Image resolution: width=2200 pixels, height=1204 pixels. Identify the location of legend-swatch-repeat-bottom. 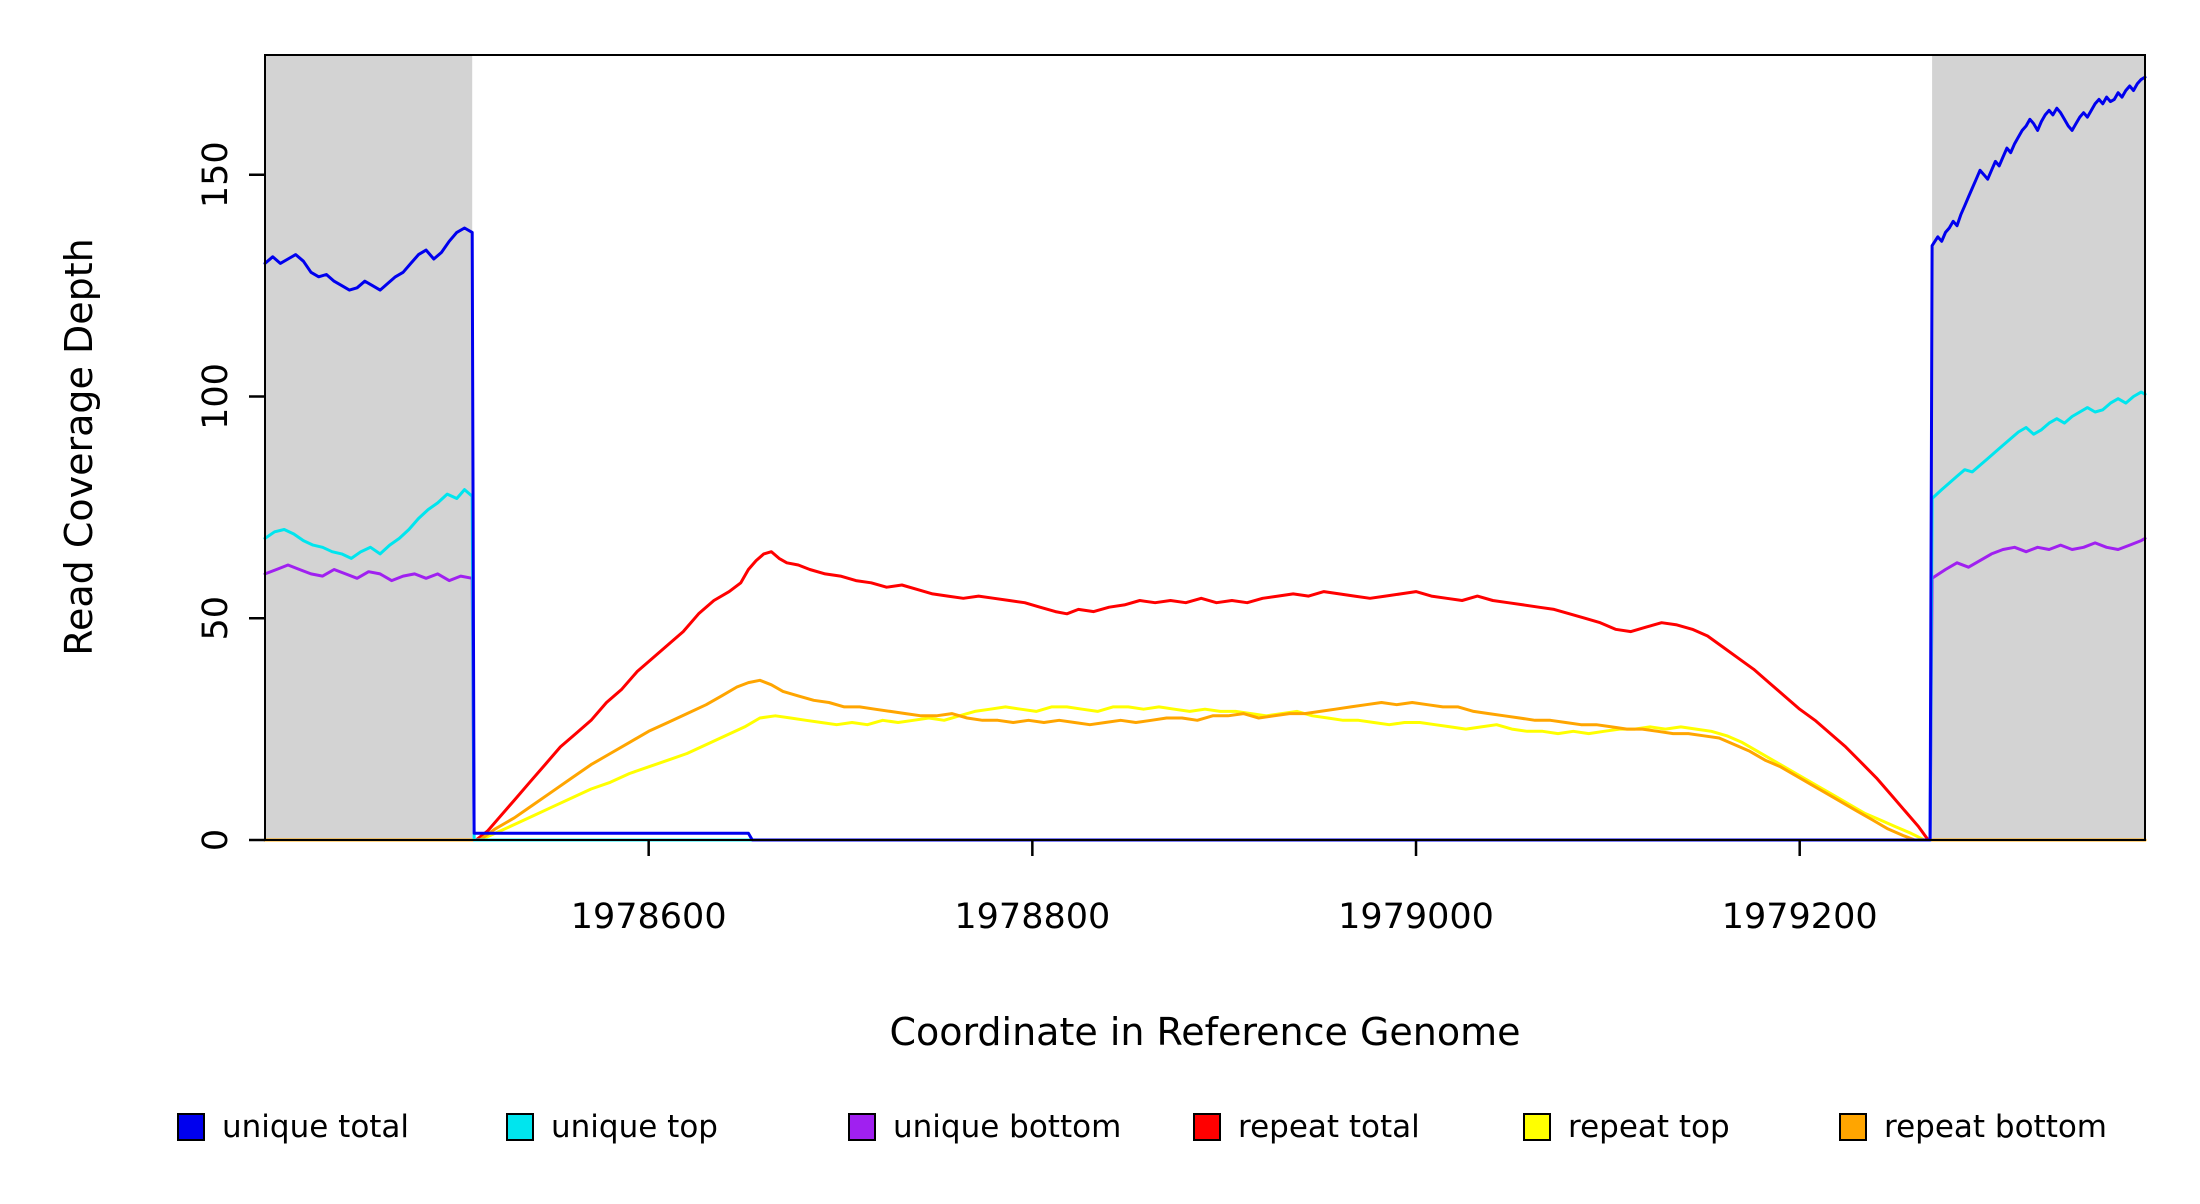
(1853, 1127).